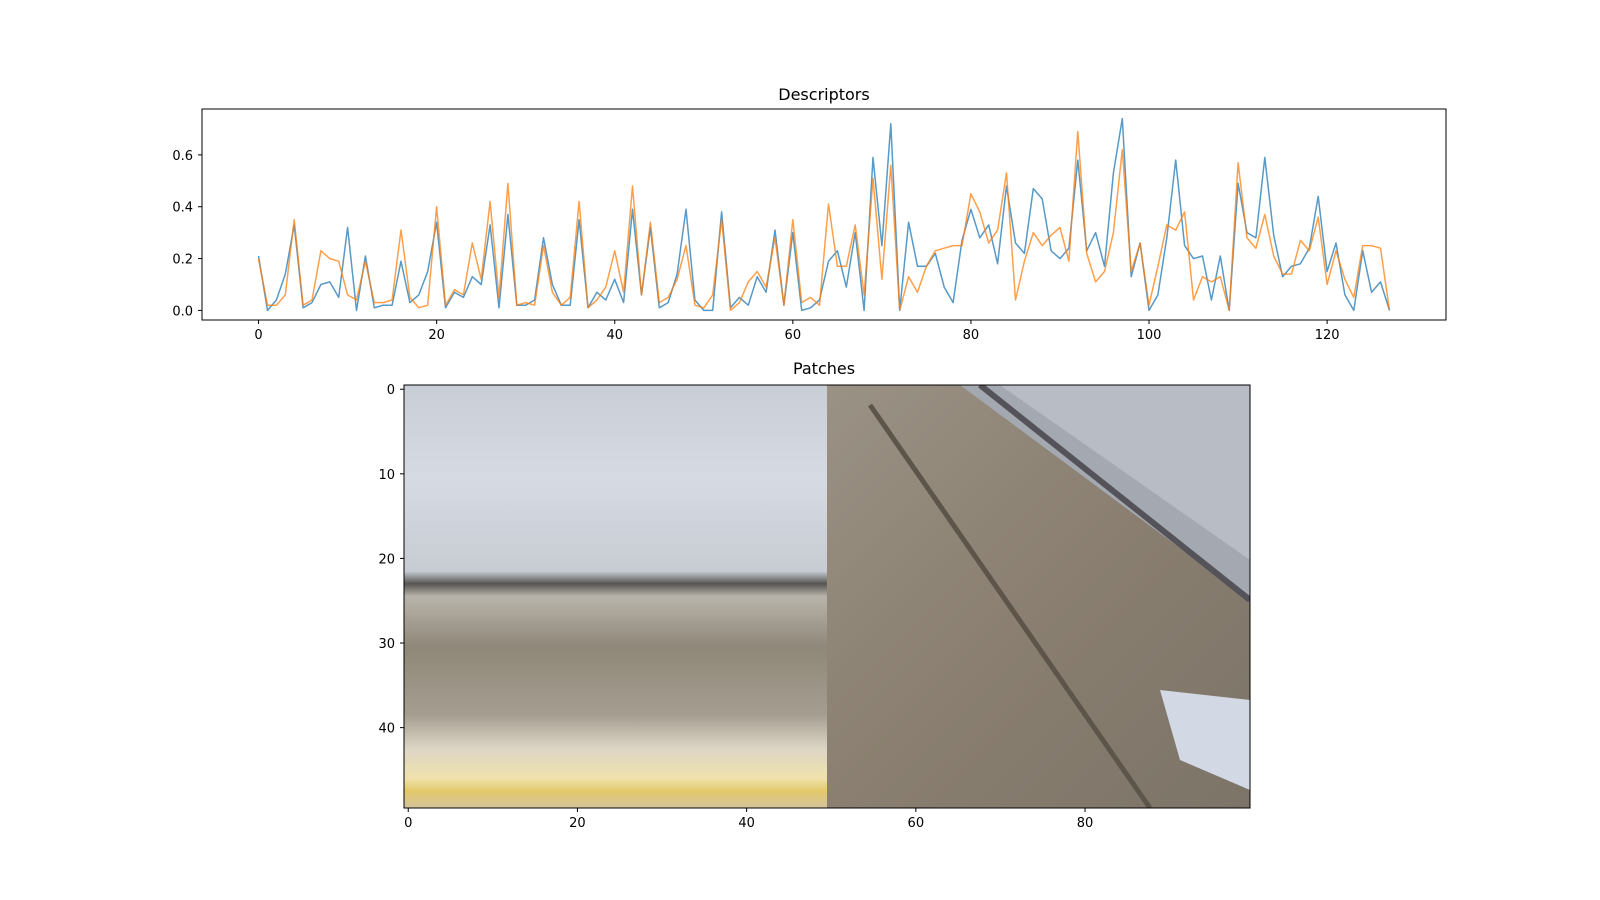  What do you see at coordinates (614, 335) in the screenshot?
I see `descriptors-x-tick-label: 40` at bounding box center [614, 335].